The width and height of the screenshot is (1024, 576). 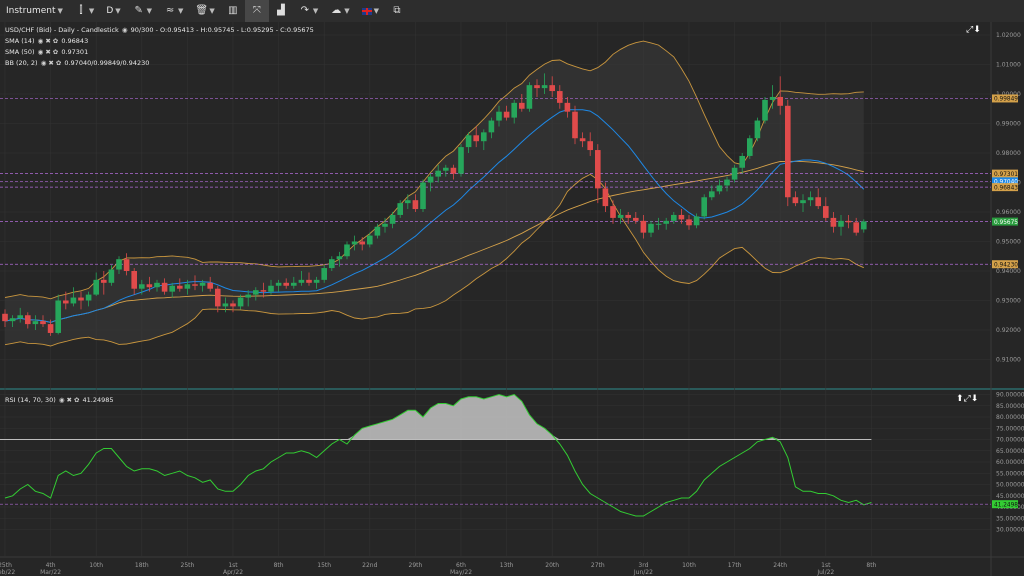 I want to click on x-tick-label: 29th, so click(x=416, y=565).